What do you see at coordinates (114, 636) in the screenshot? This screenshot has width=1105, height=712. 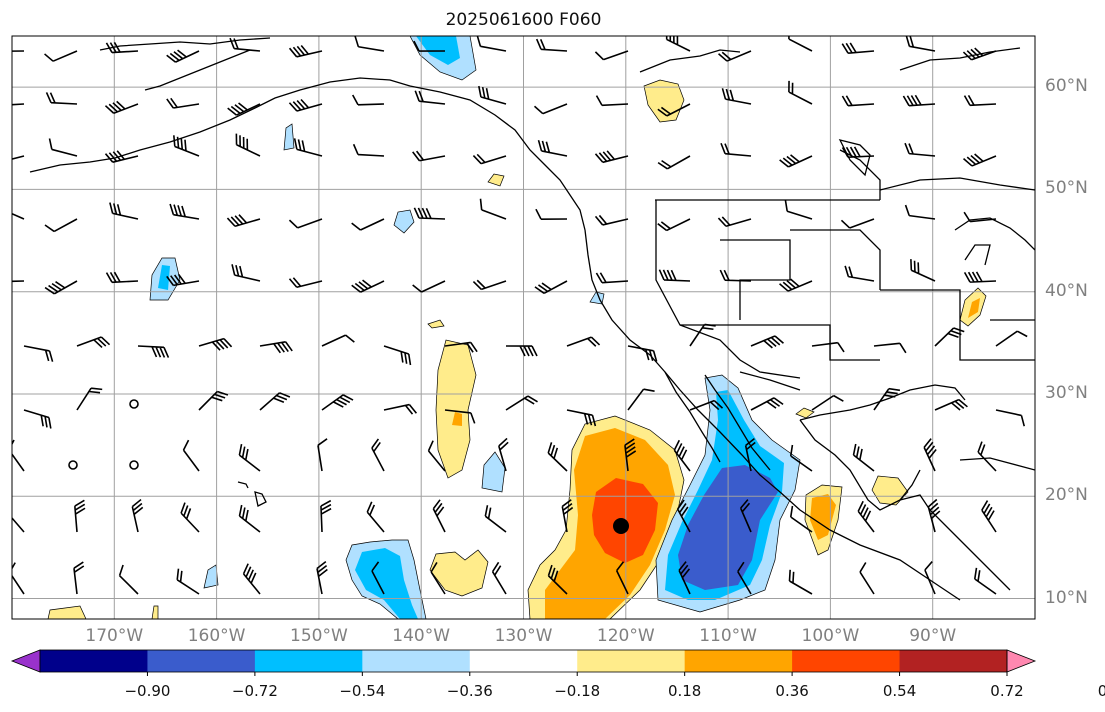 I see `longitude-label: 170°W` at bounding box center [114, 636].